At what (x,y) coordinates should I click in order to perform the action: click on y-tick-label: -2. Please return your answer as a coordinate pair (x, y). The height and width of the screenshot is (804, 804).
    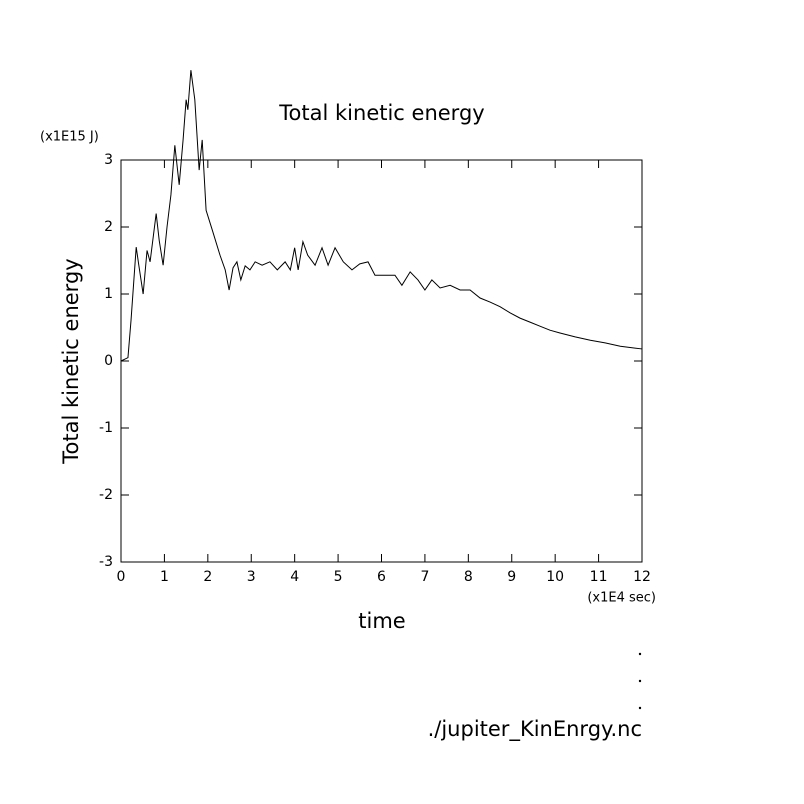
    Looking at the image, I should click on (106, 495).